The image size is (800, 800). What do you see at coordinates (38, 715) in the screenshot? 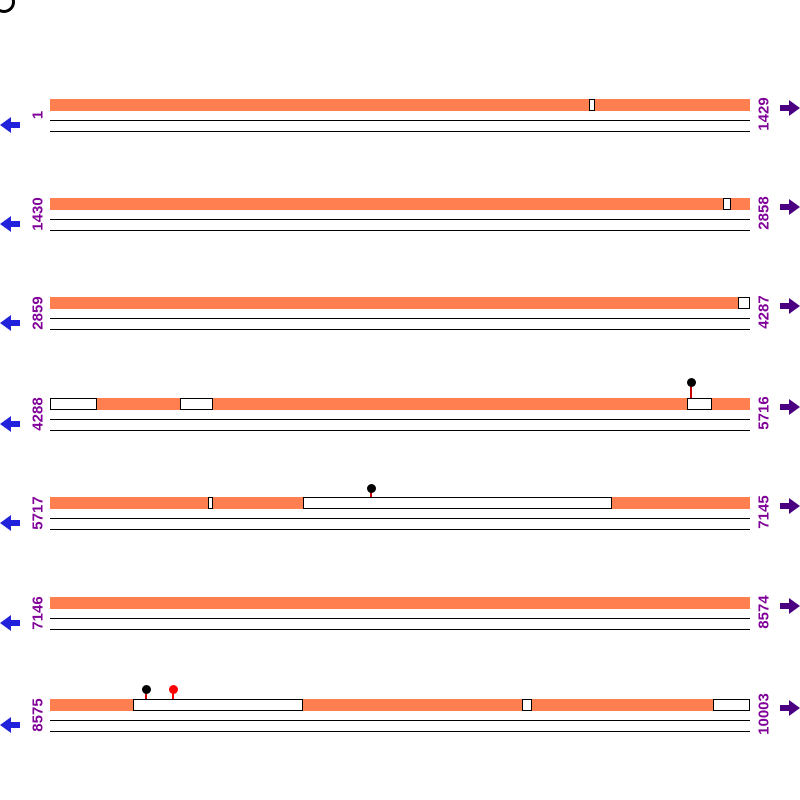
I see `row-start-coordinate: 8575` at bounding box center [38, 715].